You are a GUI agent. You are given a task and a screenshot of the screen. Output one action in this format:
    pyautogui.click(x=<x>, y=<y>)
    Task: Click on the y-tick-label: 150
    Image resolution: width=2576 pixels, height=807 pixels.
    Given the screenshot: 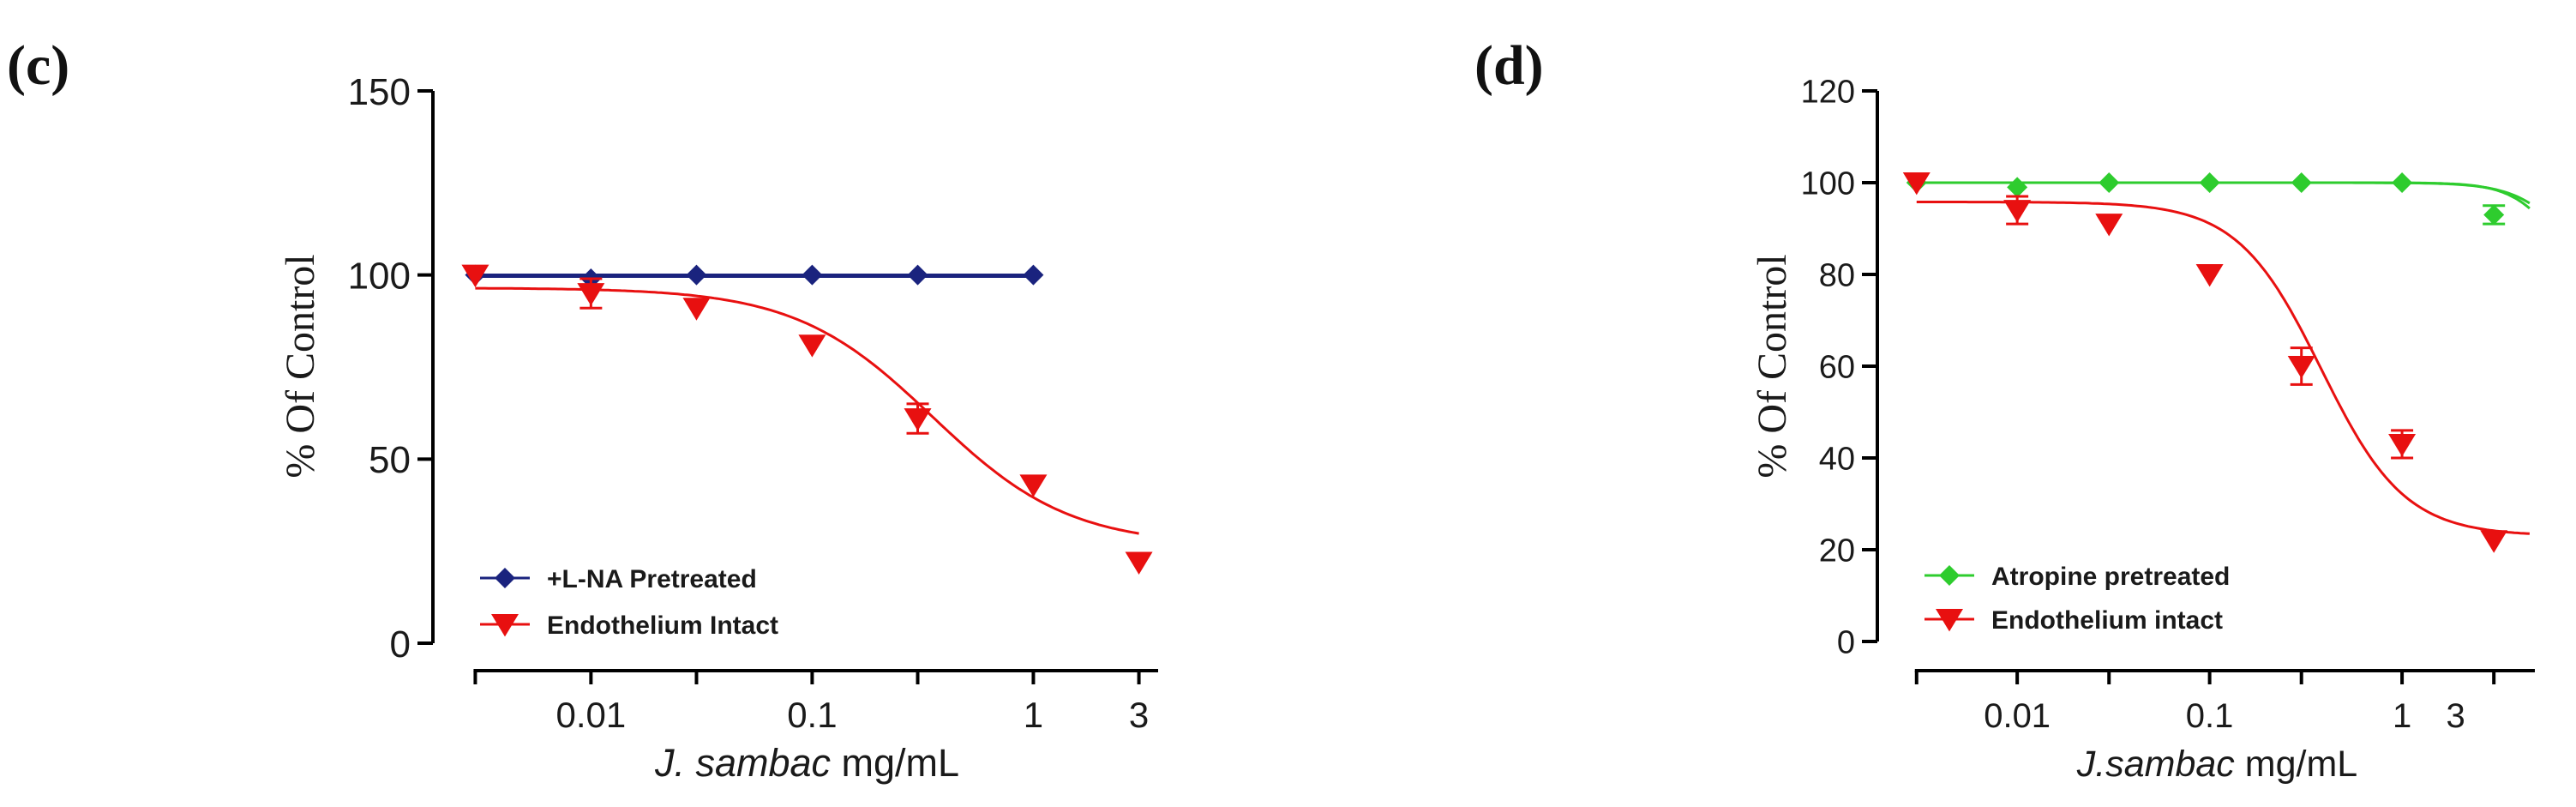 What is the action you would take?
    pyautogui.click(x=379, y=92)
    